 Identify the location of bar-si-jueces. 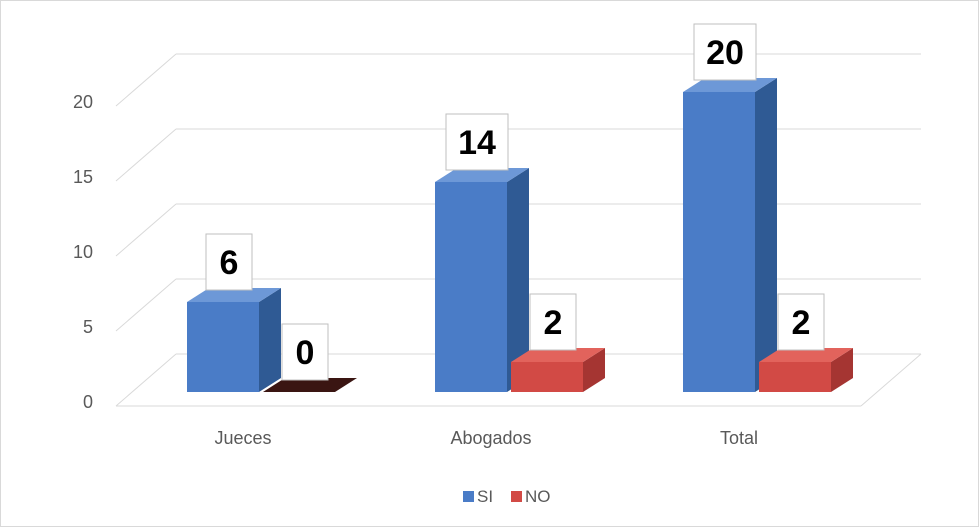
(234, 340).